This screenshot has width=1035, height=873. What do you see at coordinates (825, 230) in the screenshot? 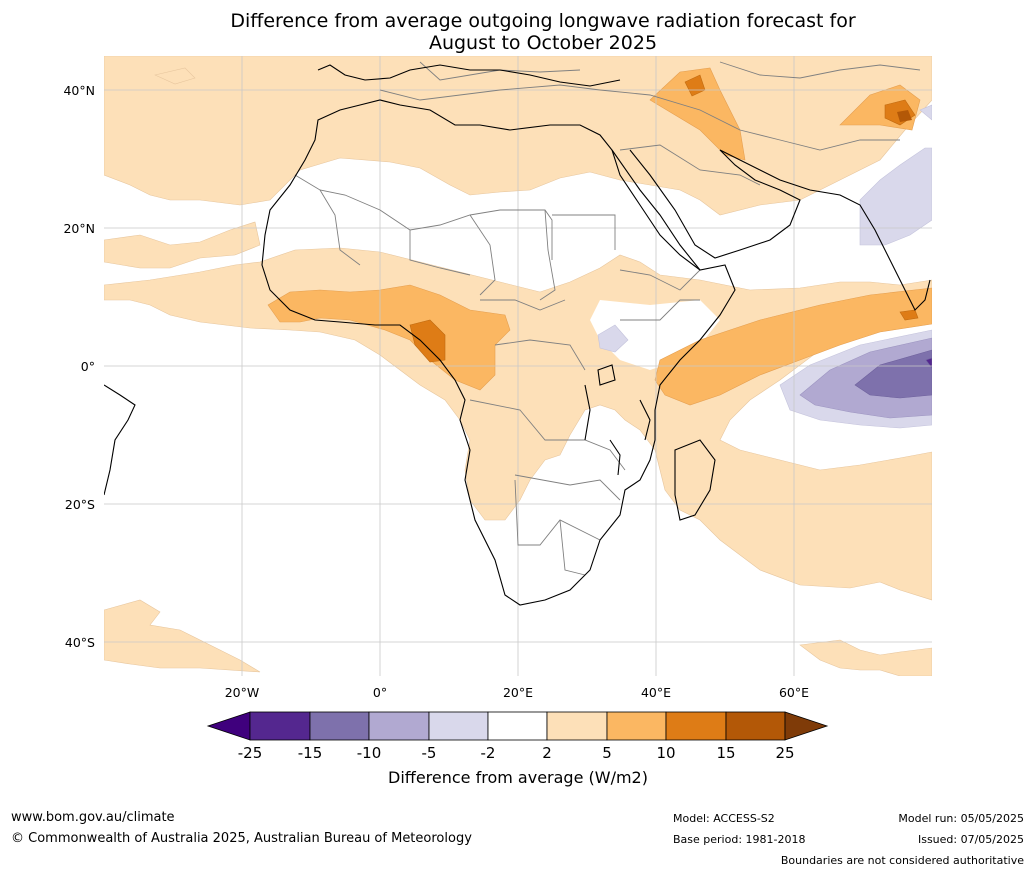
I see `coast-iran-india` at bounding box center [825, 230].